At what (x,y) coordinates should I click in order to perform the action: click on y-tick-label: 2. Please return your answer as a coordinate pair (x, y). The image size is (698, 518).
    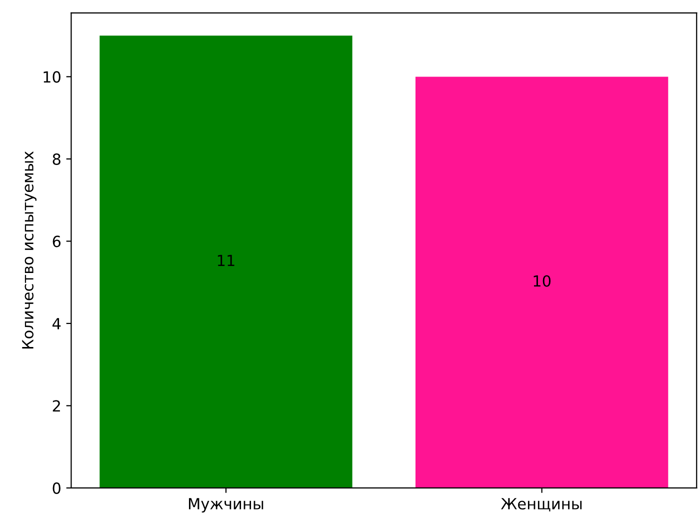
    Looking at the image, I should click on (56, 406).